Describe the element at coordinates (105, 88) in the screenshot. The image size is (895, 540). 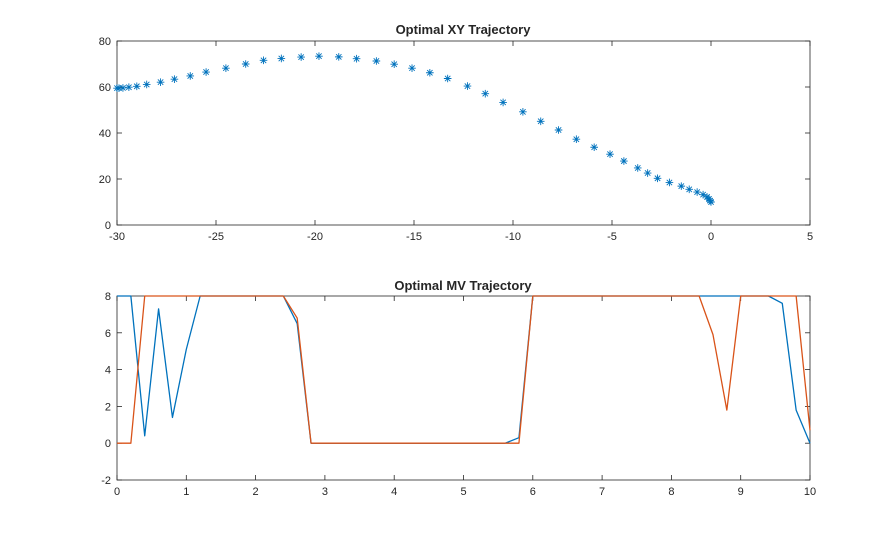
I see `y-tick-label: 60` at that location.